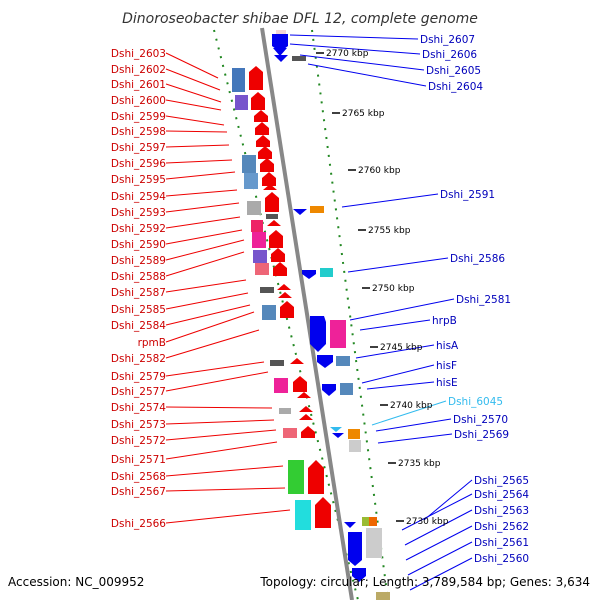 Image resolution: width=600 pixels, height=600 pixels. Describe the element at coordinates (138, 70) in the screenshot. I see `gene-label-dshi-2602: Dshi_2602` at that location.